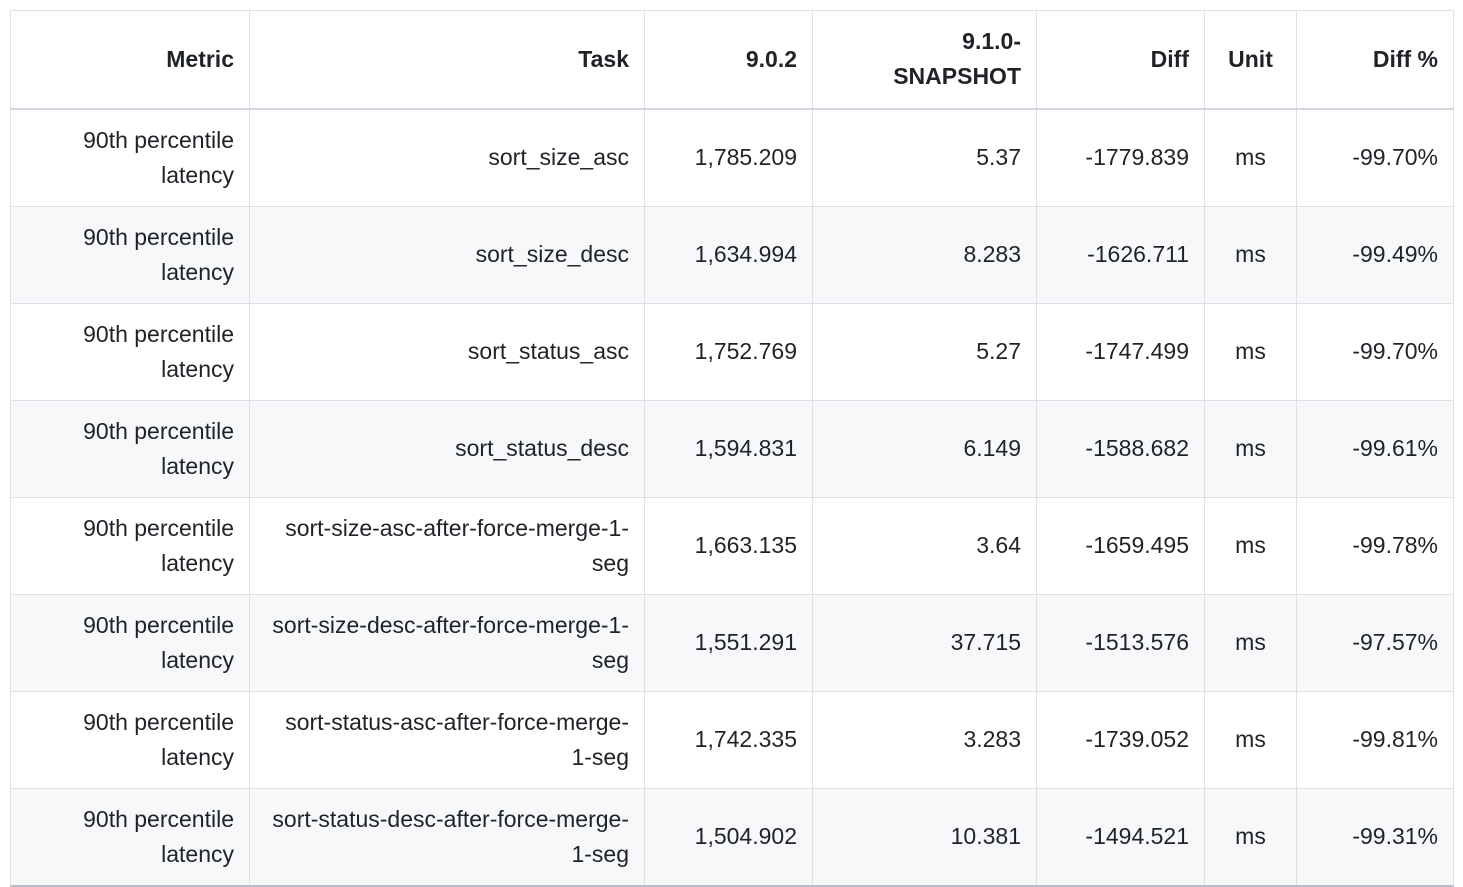 The image size is (1463, 887). What do you see at coordinates (447, 837) in the screenshot?
I see `cell-task: sort-status-desc-after-force-merge-1-seg` at bounding box center [447, 837].